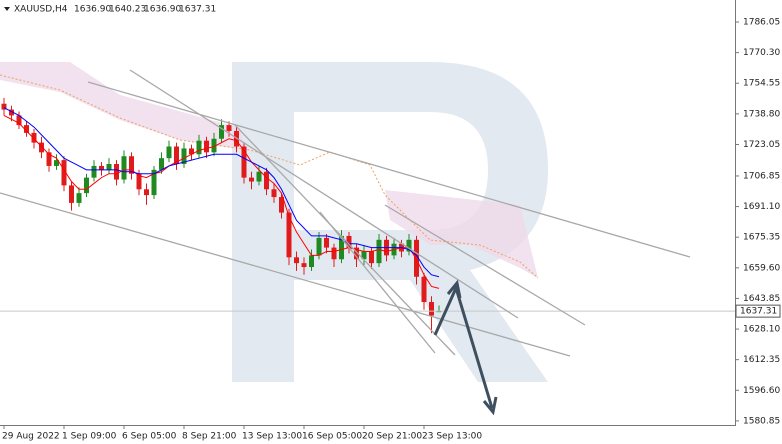  I want to click on y-tick-label: 1770.30, so click(761, 53).